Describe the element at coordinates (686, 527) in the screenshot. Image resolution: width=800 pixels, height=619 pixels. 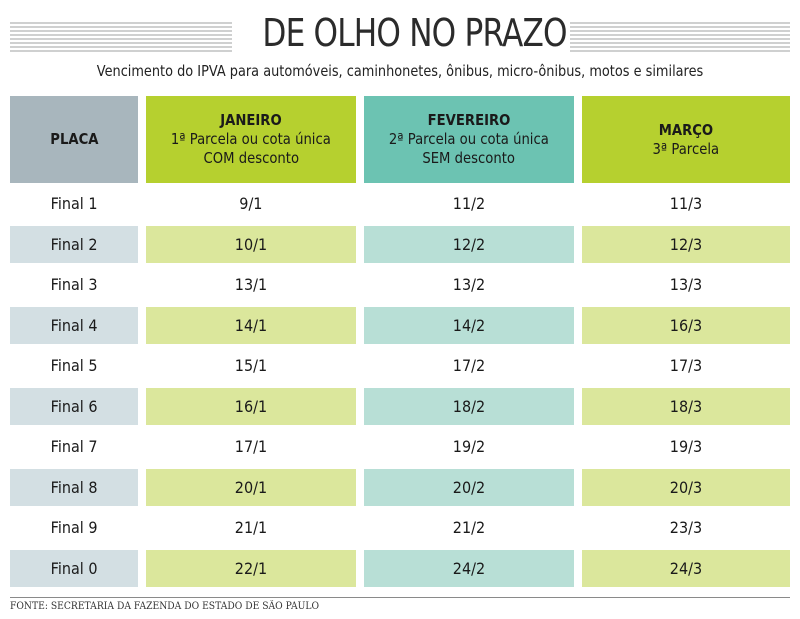
I see `cell-marco: 23/3` at that location.